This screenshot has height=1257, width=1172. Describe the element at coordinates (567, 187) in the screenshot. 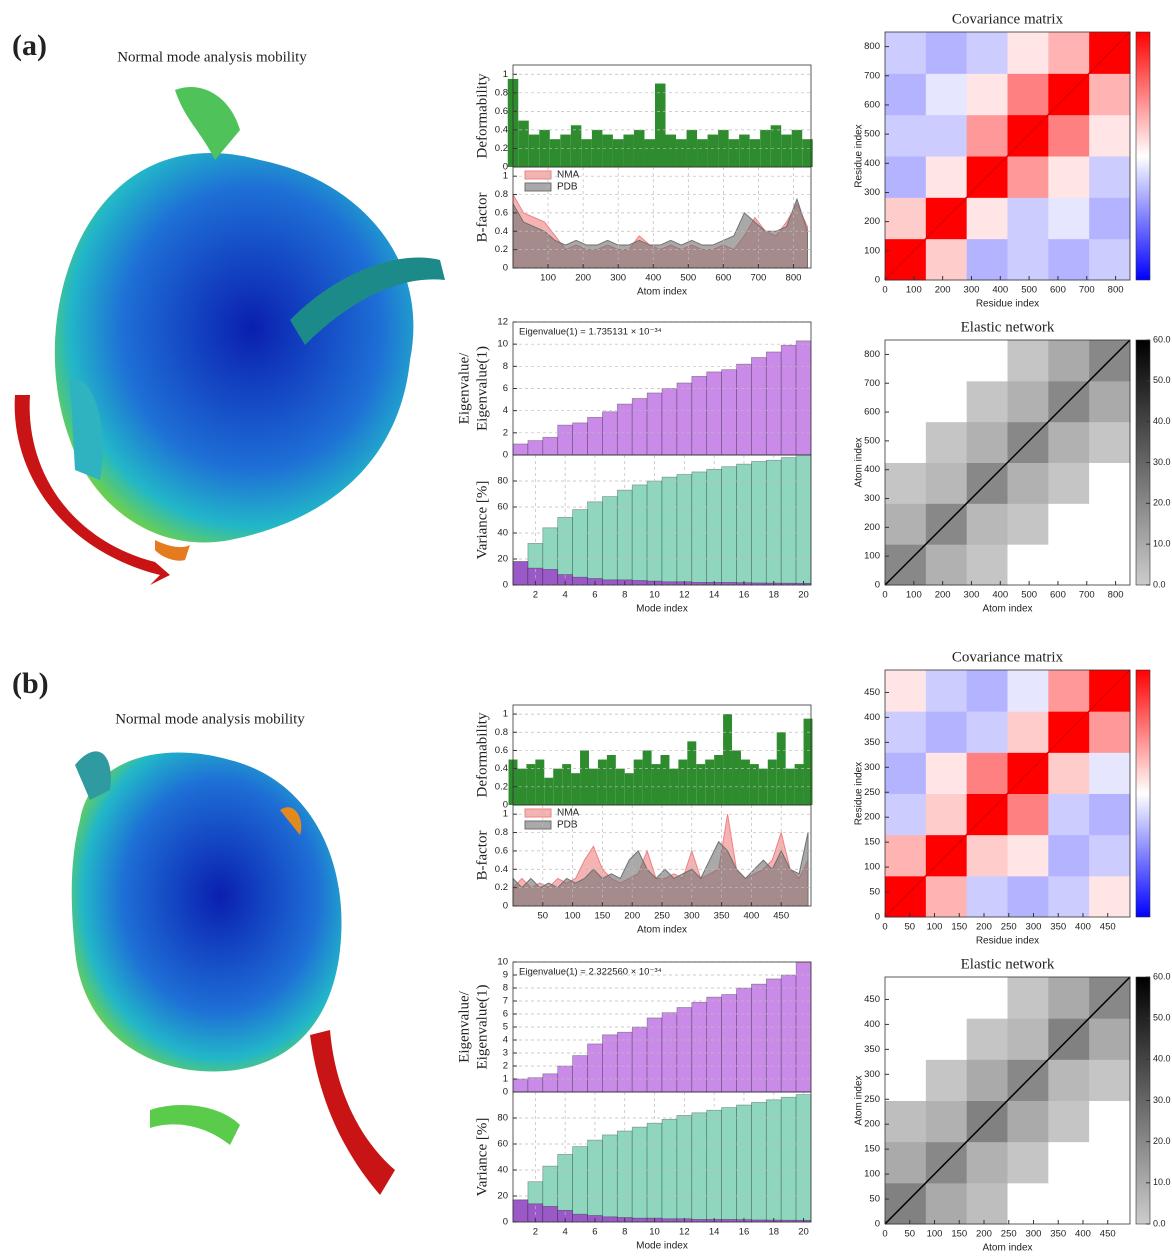

I see `legend-label: PDB` at that location.